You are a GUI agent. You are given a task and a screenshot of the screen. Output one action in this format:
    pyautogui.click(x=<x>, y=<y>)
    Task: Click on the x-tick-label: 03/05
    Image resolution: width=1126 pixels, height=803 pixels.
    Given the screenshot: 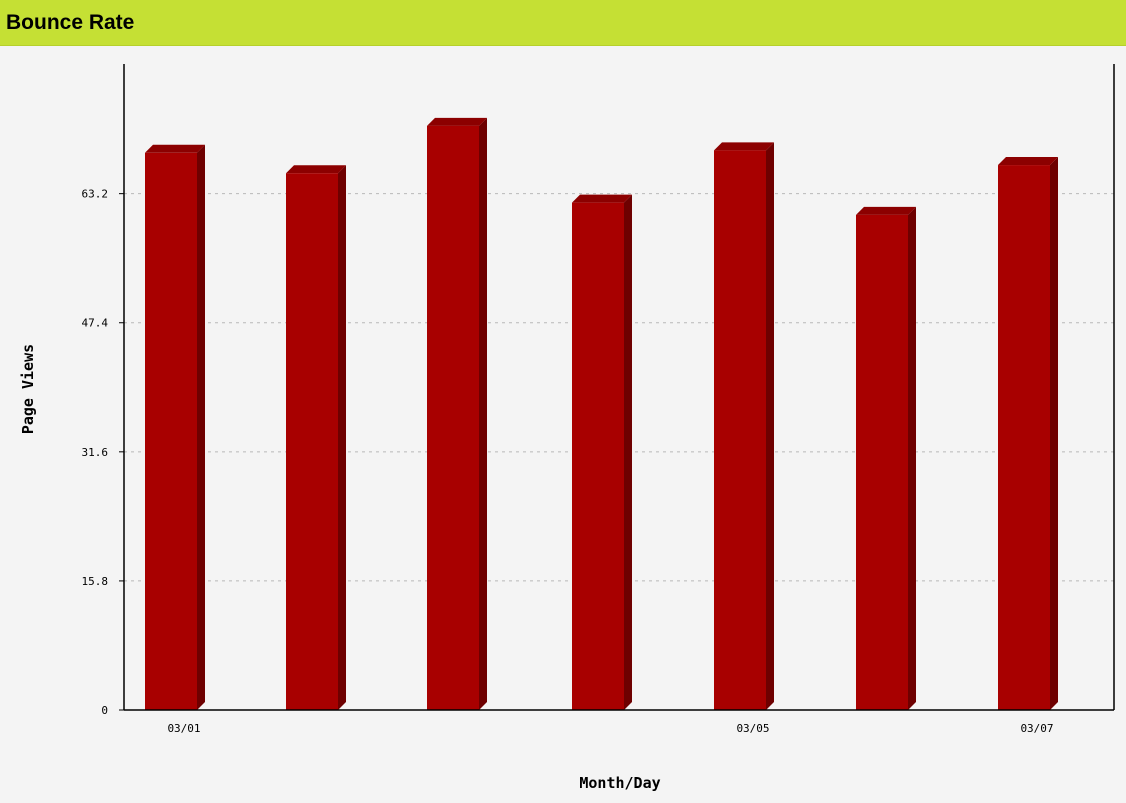 What is the action you would take?
    pyautogui.click(x=752, y=728)
    